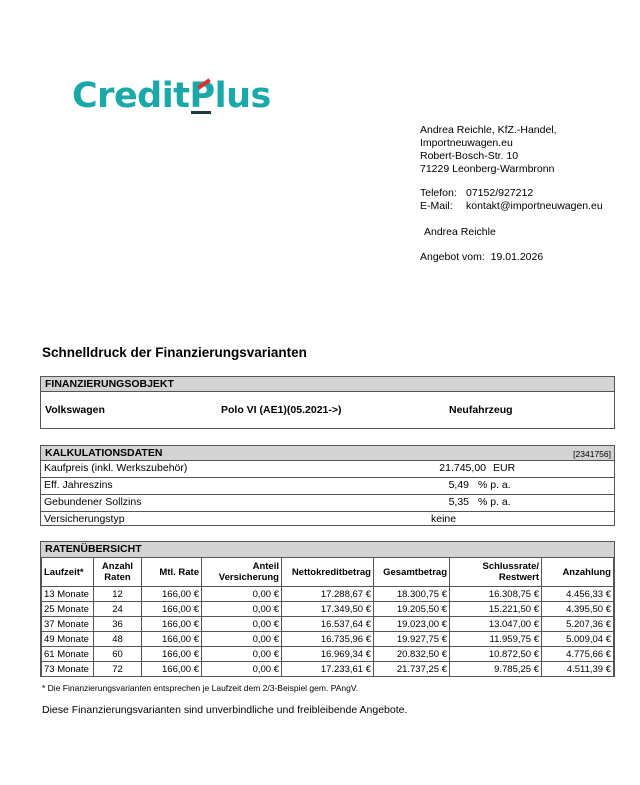 This screenshot has height=785, width=640. I want to click on page-title: Schnelldruck der Finanzierungsvarianten, so click(174, 352).